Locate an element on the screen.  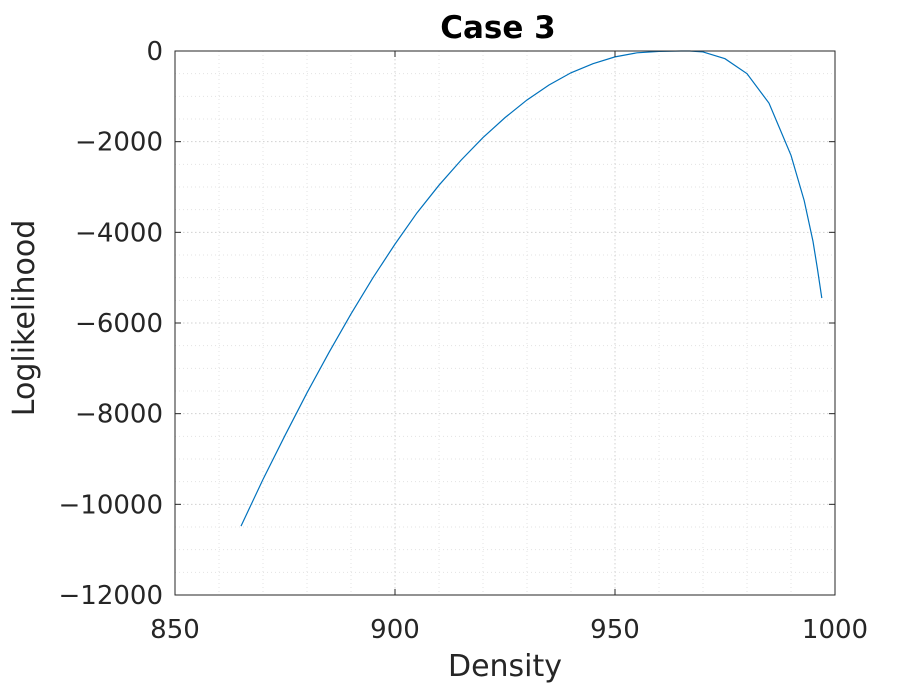
x-tick-label: 850 is located at coordinates (175, 630).